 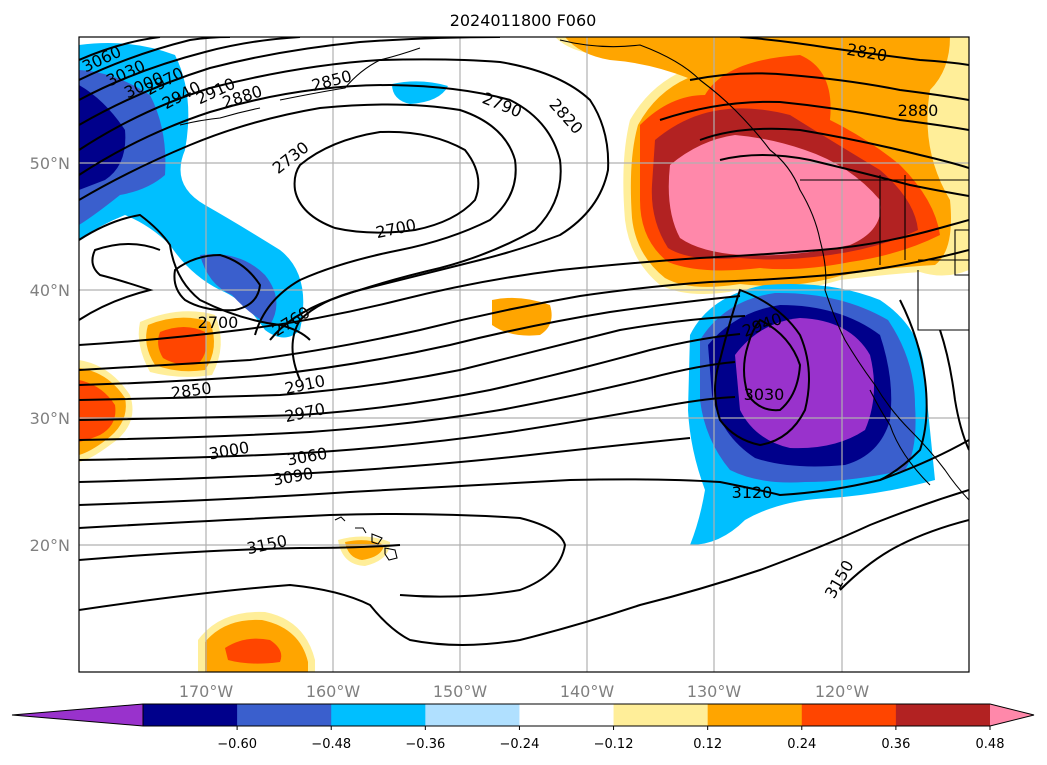 I want to click on lat-label-20n: 20°N, so click(x=50, y=545).